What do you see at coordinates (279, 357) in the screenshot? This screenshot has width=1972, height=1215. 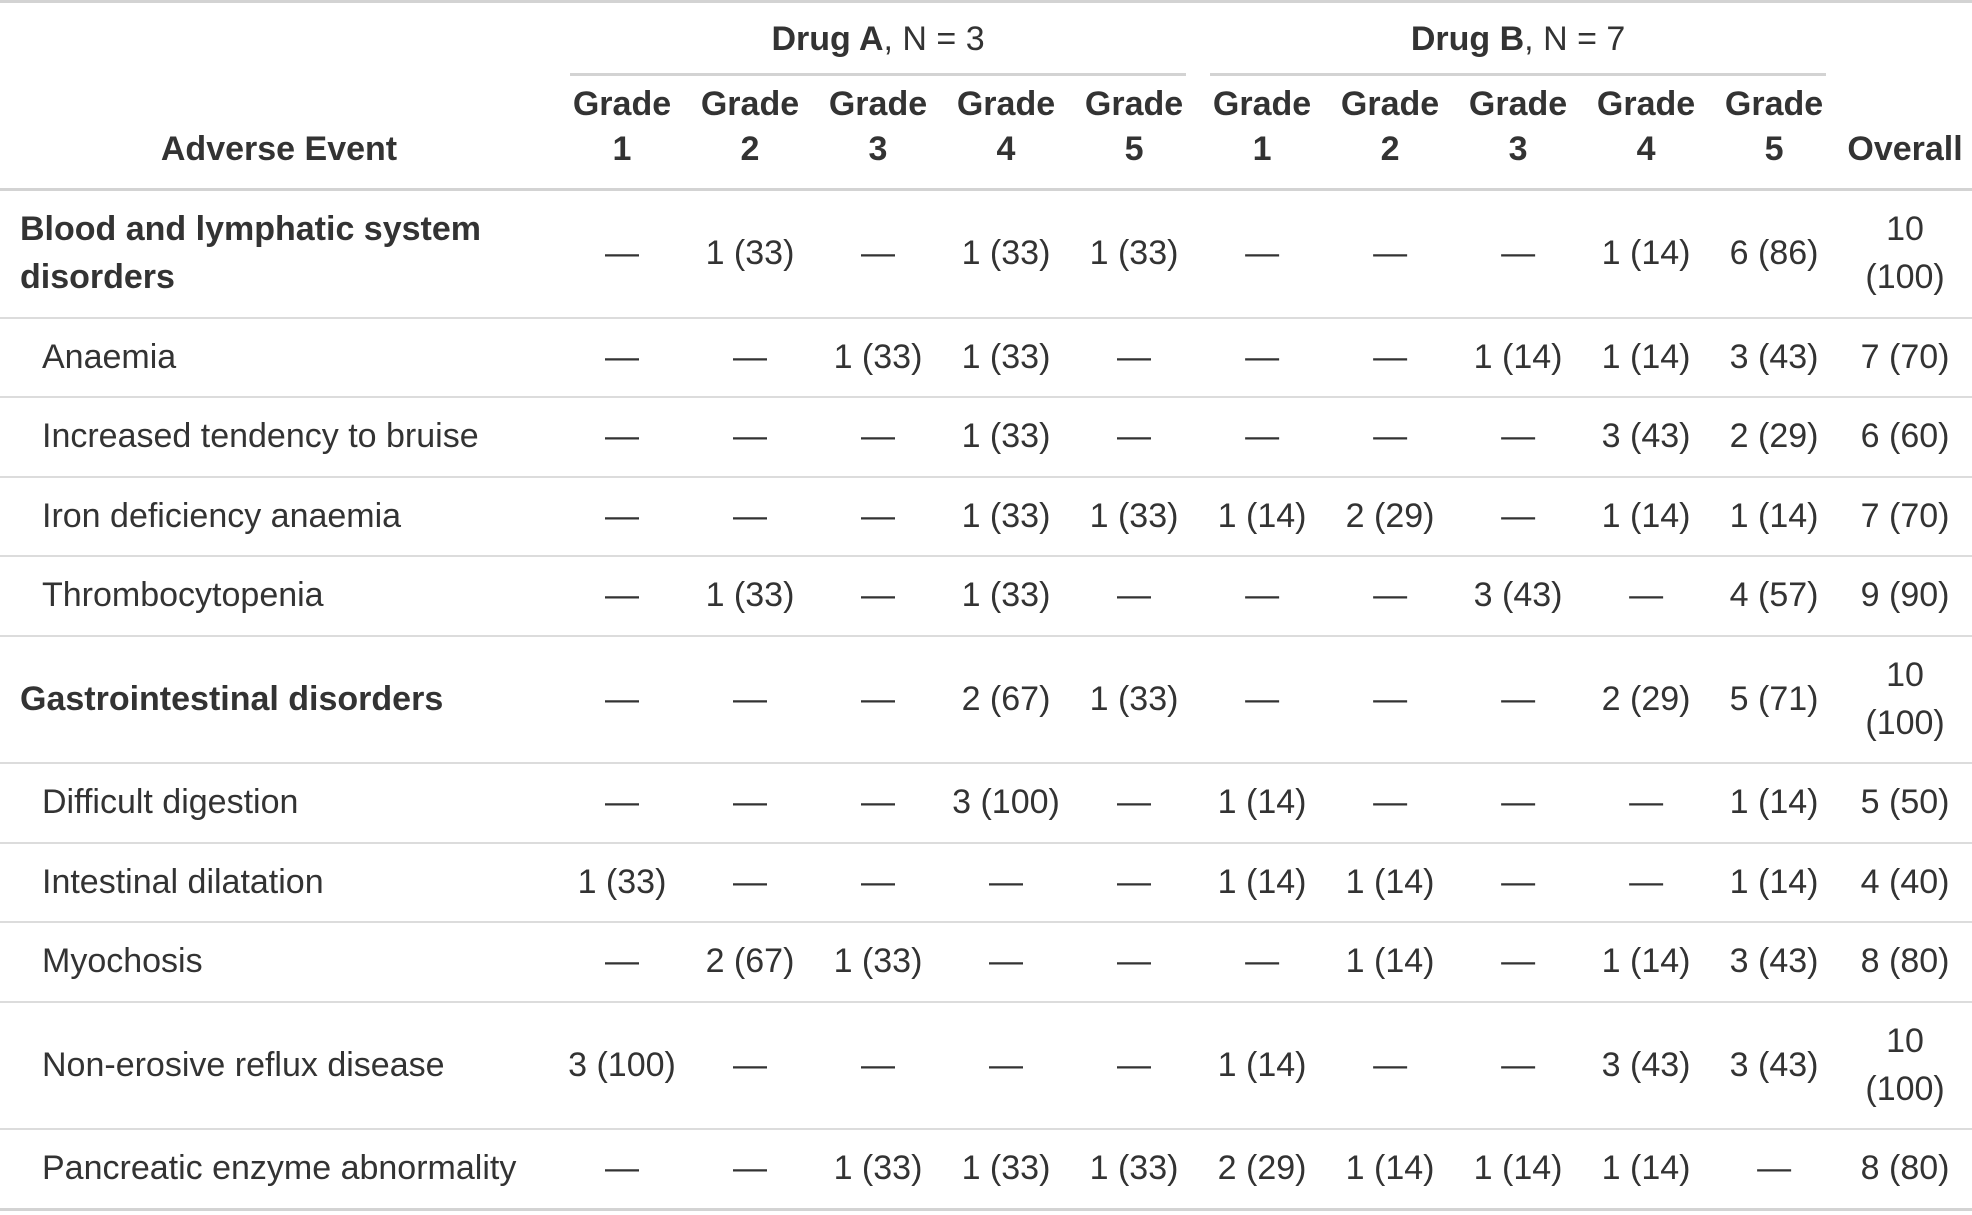 I see `row-label-event: Anaemia` at bounding box center [279, 357].